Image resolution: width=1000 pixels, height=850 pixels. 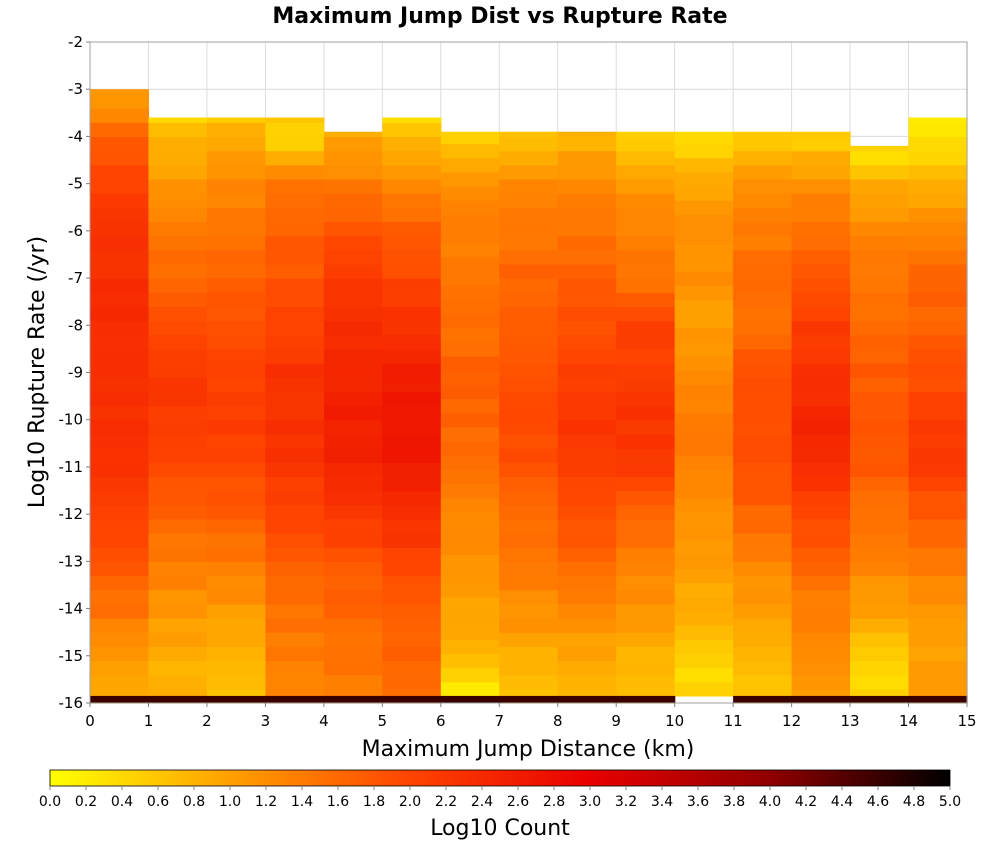 I want to click on colorbar-tick-label: 4.0, so click(x=770, y=802).